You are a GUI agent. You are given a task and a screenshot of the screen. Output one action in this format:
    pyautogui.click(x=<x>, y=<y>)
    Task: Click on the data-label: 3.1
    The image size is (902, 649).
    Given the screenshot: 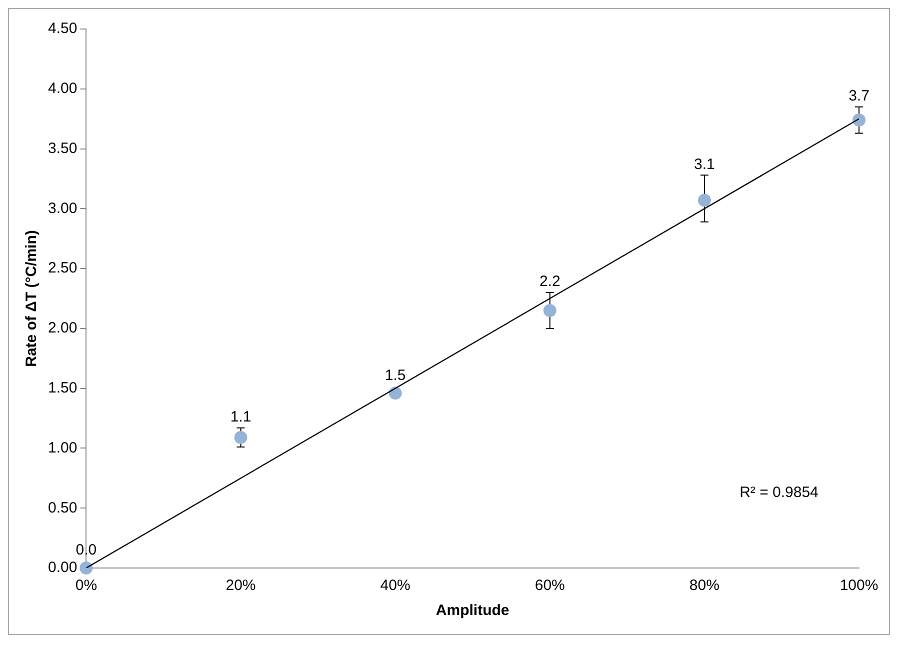 What is the action you would take?
    pyautogui.click(x=704, y=164)
    